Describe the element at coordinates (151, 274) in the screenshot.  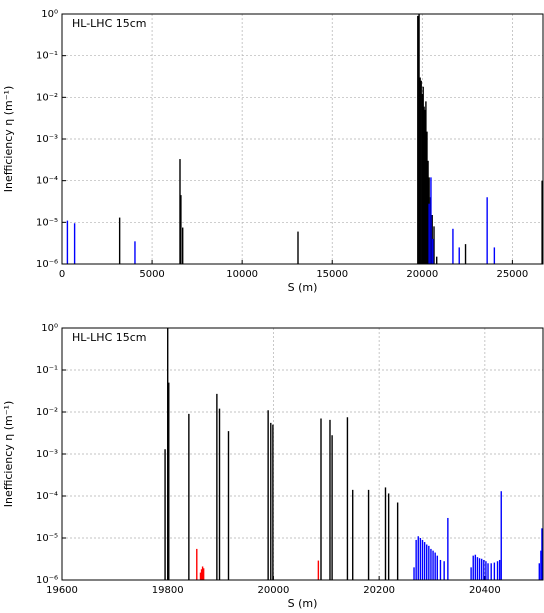
I see `x-tick-label: 5000` at that location.